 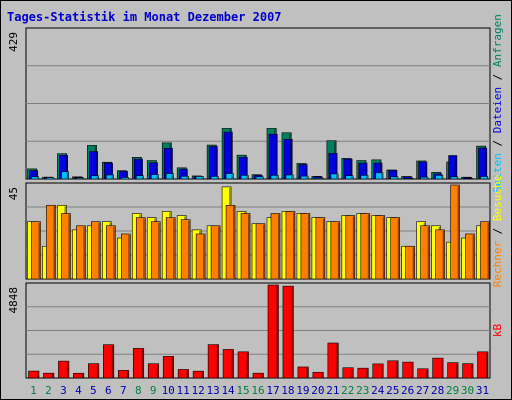 What do you see at coordinates (242, 390) in the screenshot?
I see `x-tick-label: 15` at bounding box center [242, 390].